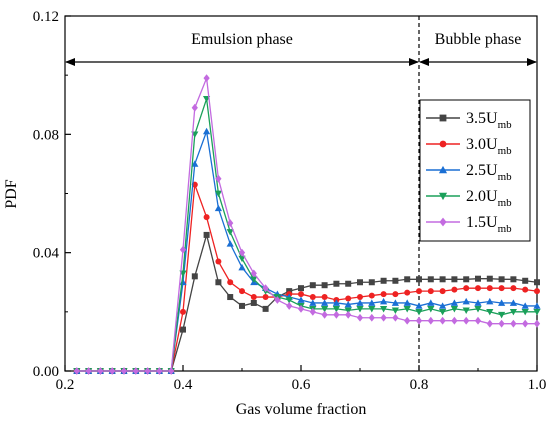  I want to click on legend-entry: 2.5Umb, so click(469, 172).